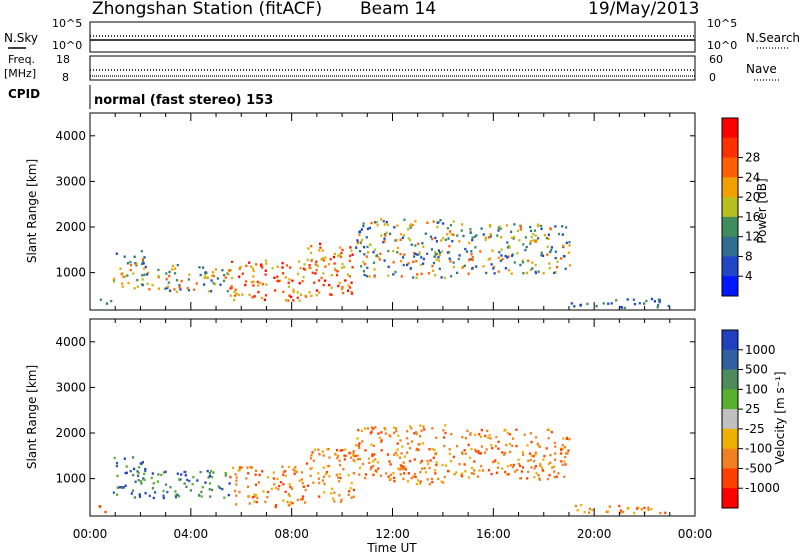 Image resolution: width=800 pixels, height=554 pixels. I want to click on power-colorbar-tick-label: 4, so click(749, 276).